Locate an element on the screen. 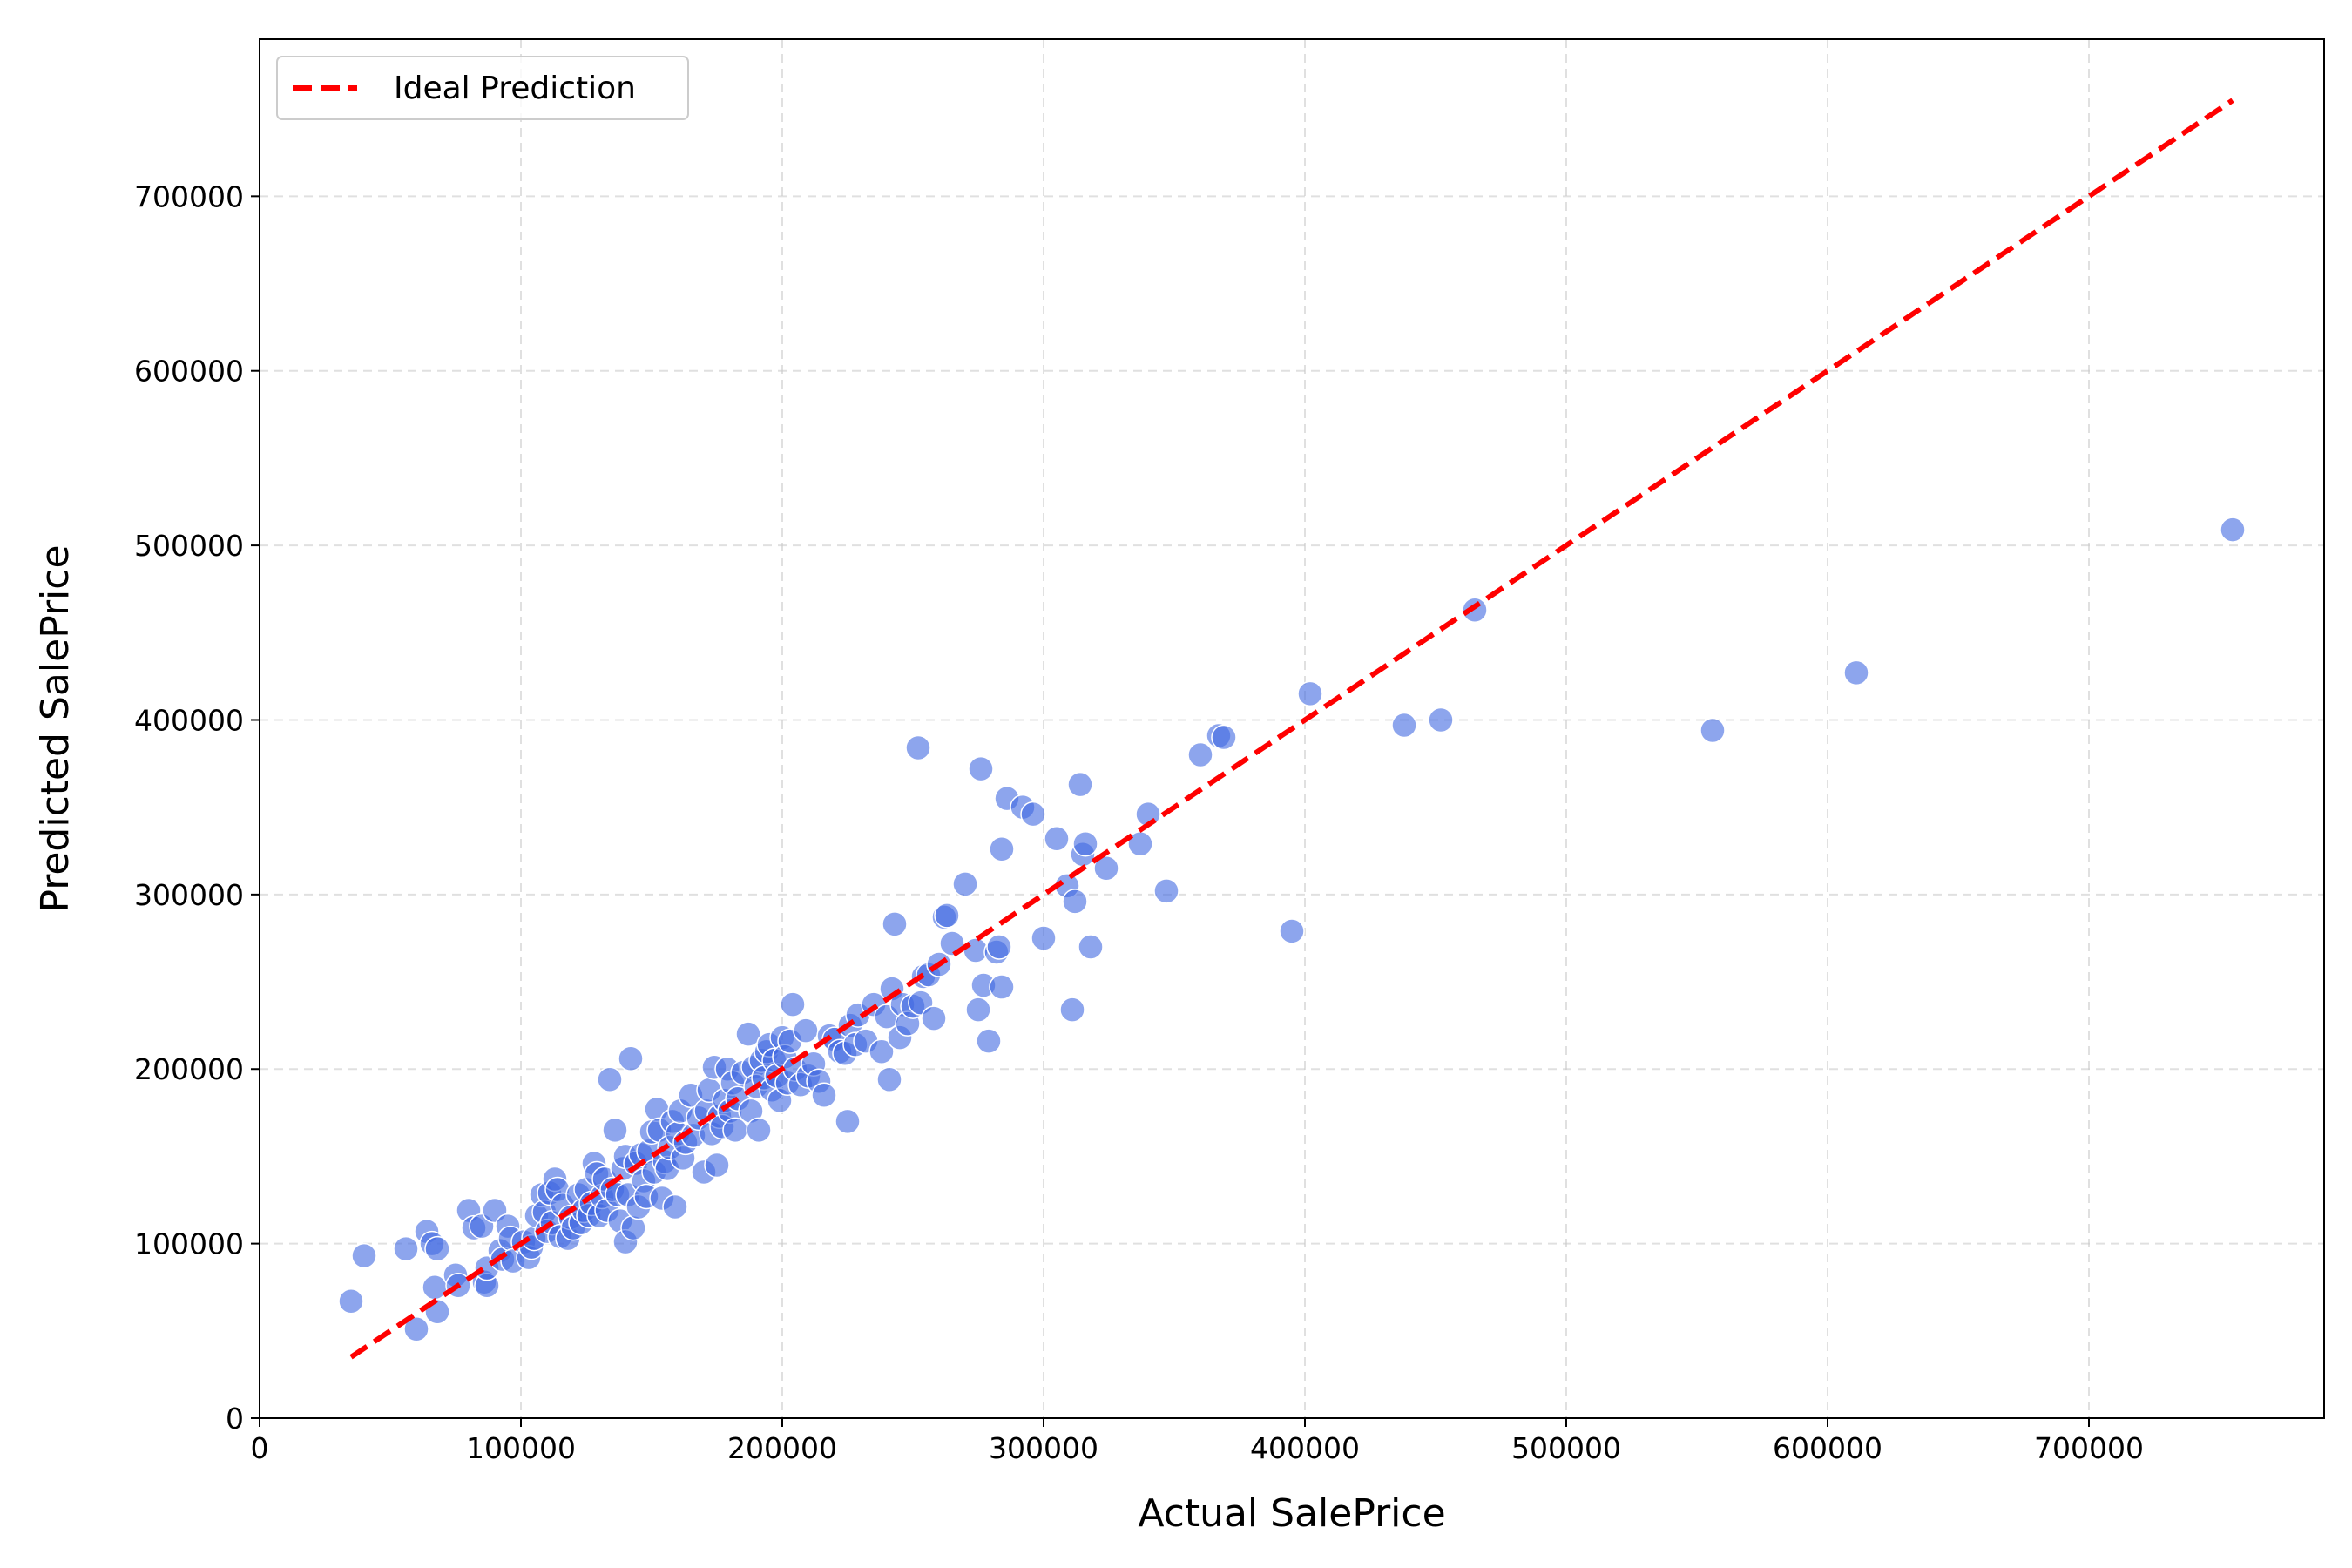 Image resolution: width=2352 pixels, height=1568 pixels. y-tick-label: 500000 is located at coordinates (189, 546).